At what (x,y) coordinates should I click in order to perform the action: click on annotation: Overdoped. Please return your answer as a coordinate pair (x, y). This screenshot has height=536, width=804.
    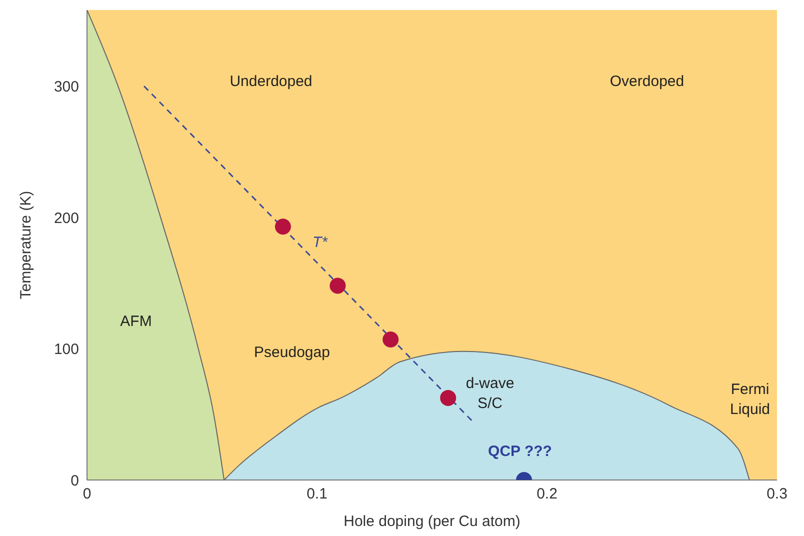
    Looking at the image, I should click on (647, 82).